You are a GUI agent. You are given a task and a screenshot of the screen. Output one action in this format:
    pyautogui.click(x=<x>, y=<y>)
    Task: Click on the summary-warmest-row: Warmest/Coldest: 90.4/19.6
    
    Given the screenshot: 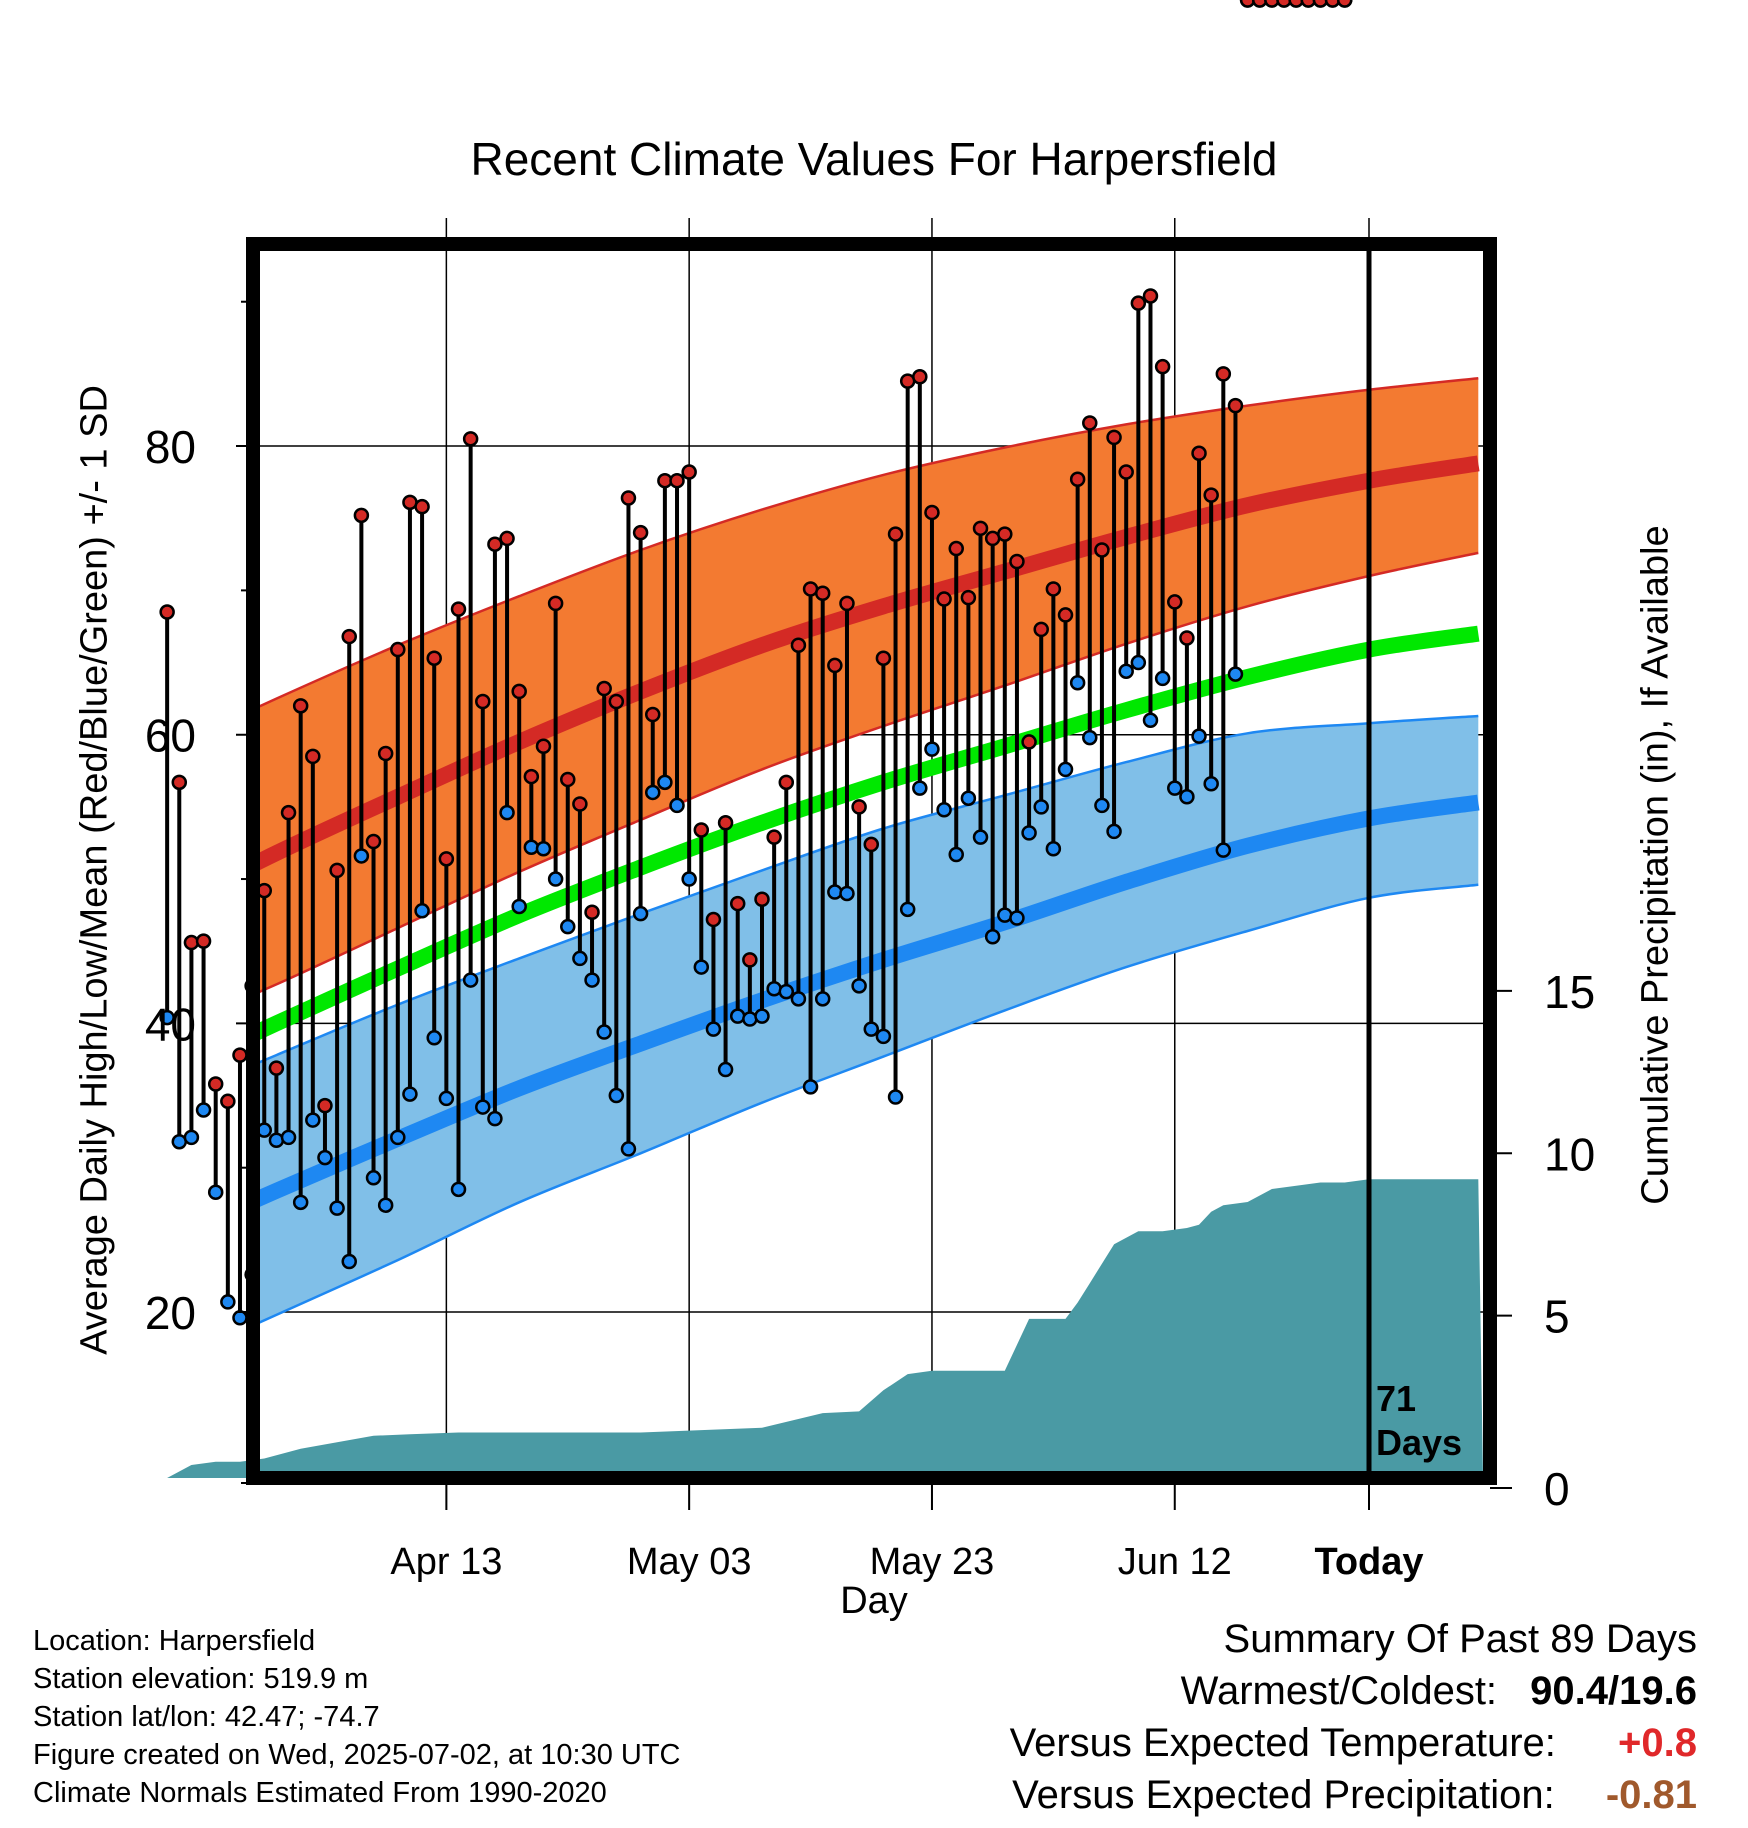 What is the action you would take?
    pyautogui.click(x=1439, y=1691)
    